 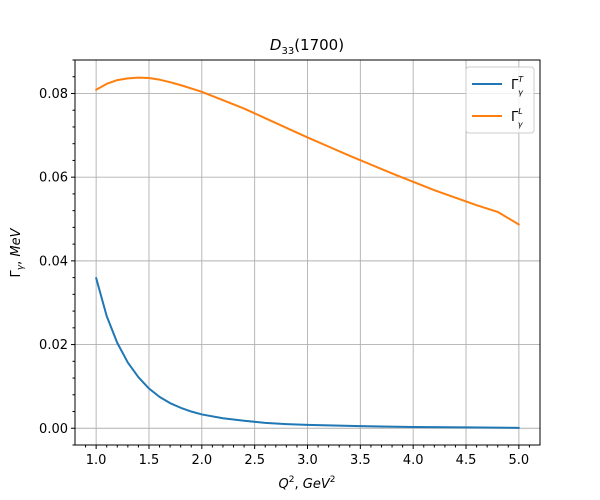 What do you see at coordinates (413, 460) in the screenshot?
I see `x-tick-label: 4.0` at bounding box center [413, 460].